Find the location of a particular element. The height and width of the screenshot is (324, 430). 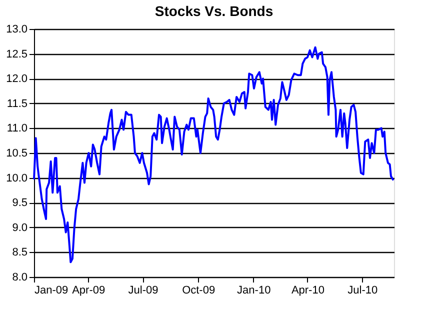

y-tick-label: 13.0 is located at coordinates (17, 30).